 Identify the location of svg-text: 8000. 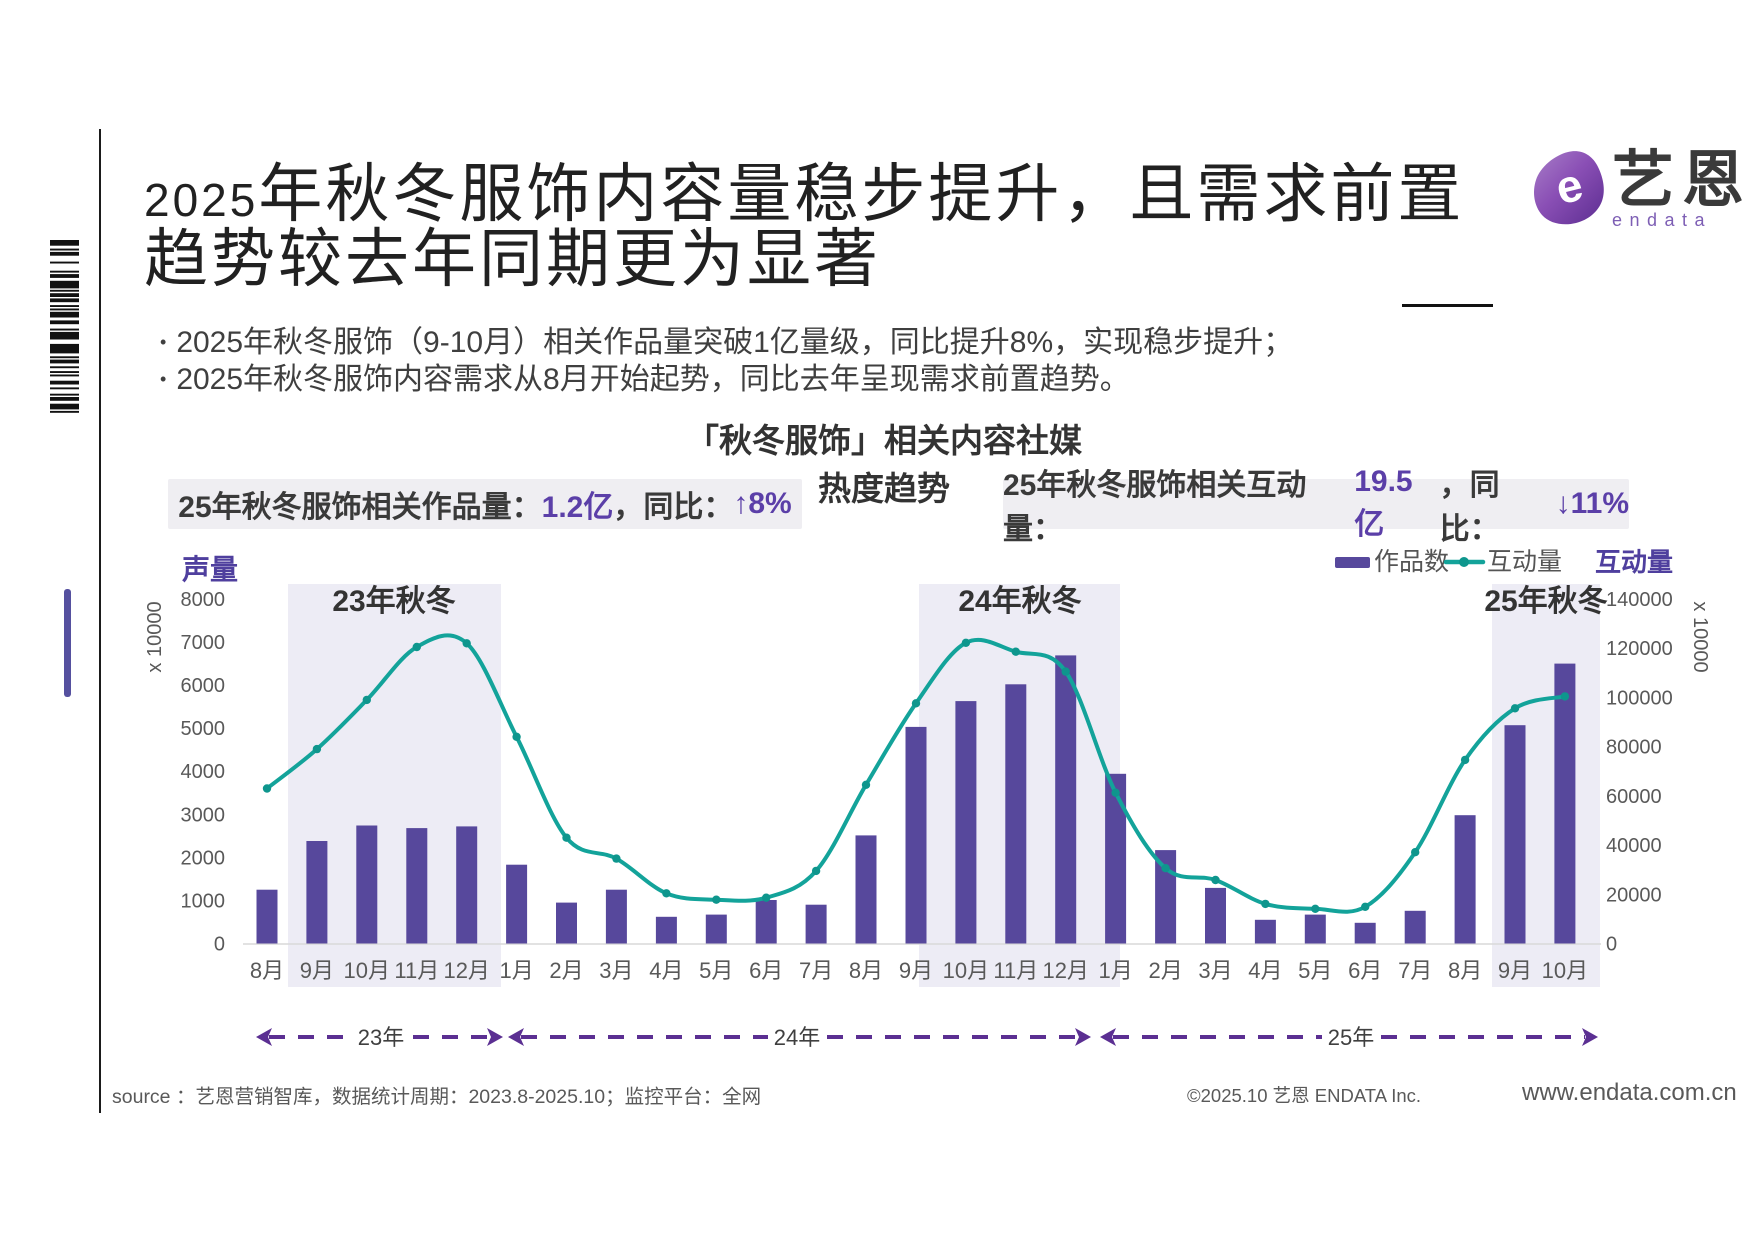
(203, 600).